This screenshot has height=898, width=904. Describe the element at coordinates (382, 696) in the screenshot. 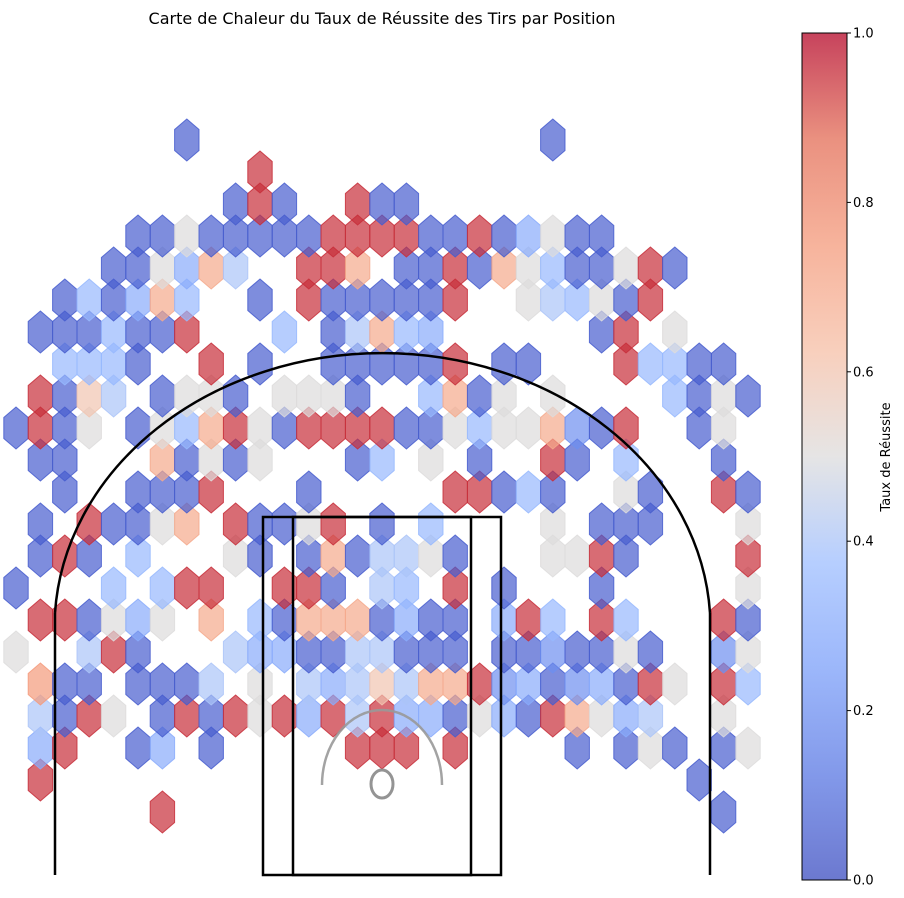

I see `inner-key` at that location.